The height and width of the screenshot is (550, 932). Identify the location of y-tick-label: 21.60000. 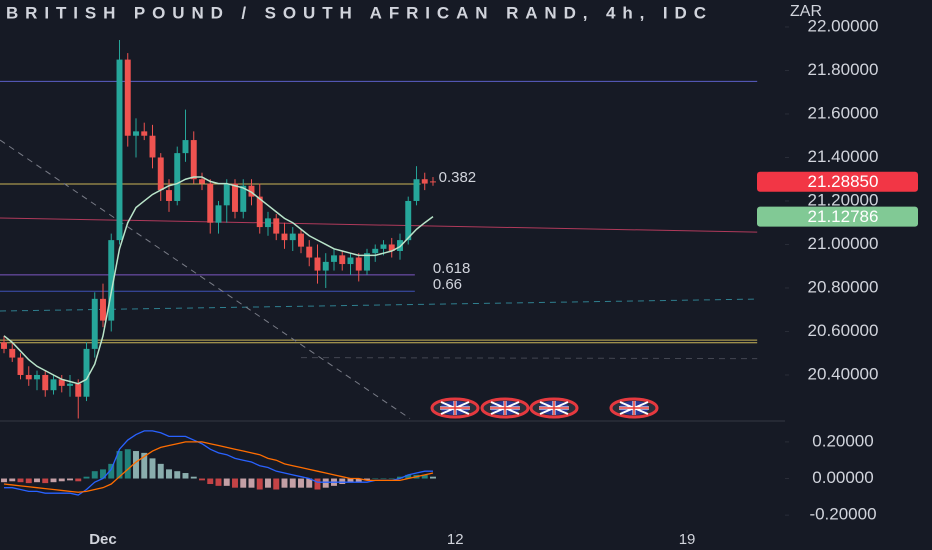
(843, 112).